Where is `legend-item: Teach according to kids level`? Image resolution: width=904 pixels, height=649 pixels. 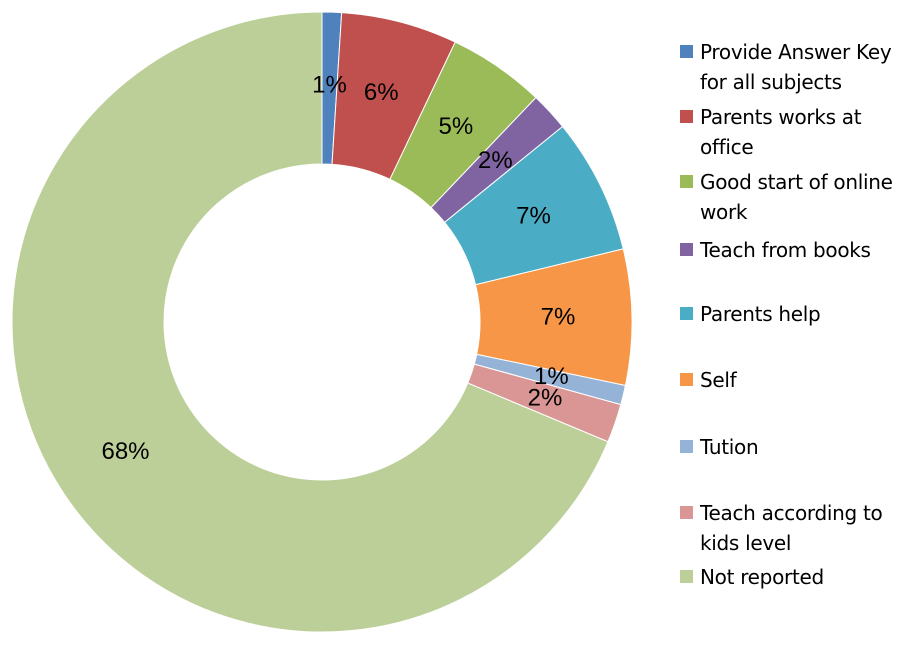 legend-item: Teach according to kids level is located at coordinates (790, 528).